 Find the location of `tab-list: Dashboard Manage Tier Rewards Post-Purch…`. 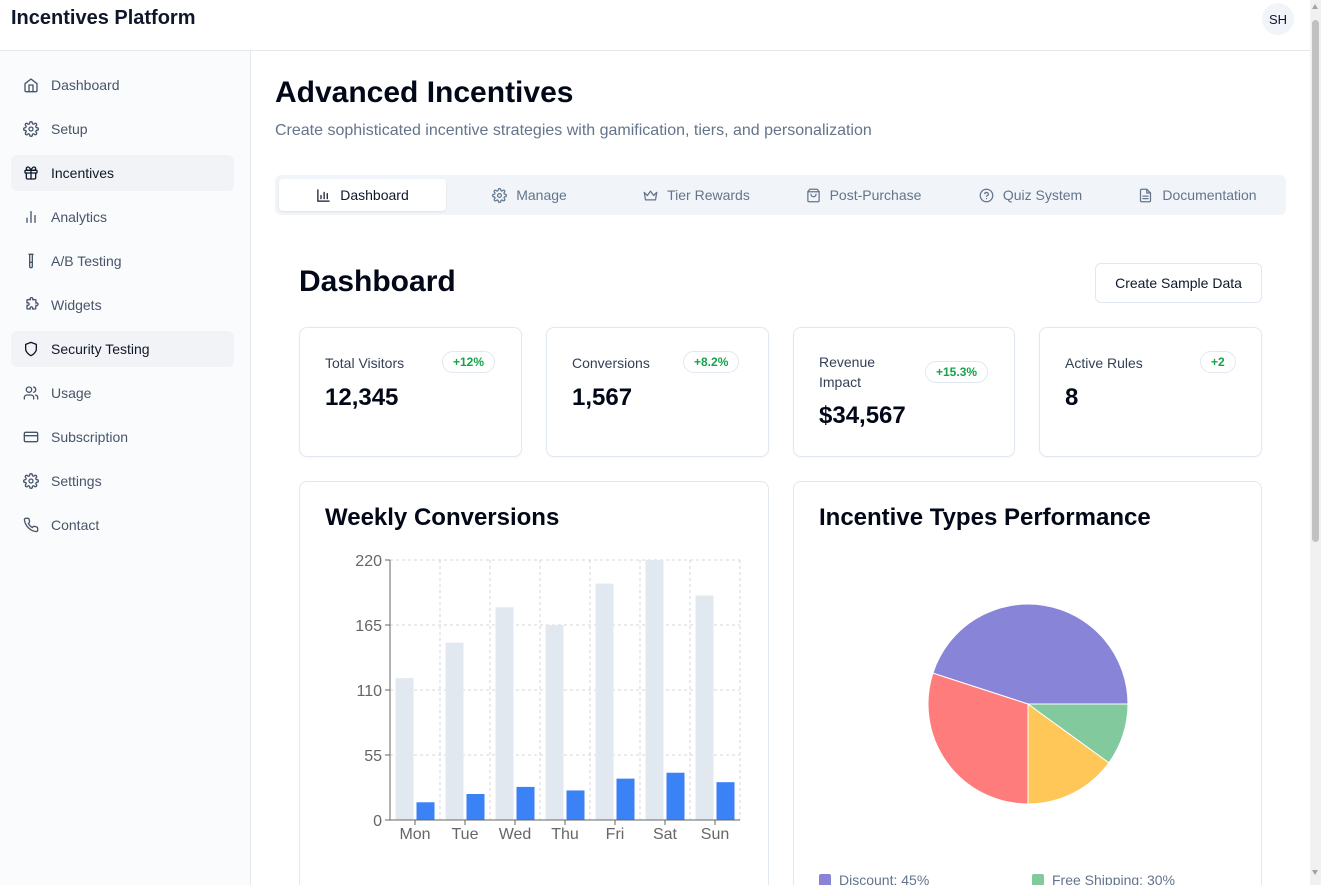

tab-list: Dashboard Manage Tier Rewards Post-Purch… is located at coordinates (780, 195).